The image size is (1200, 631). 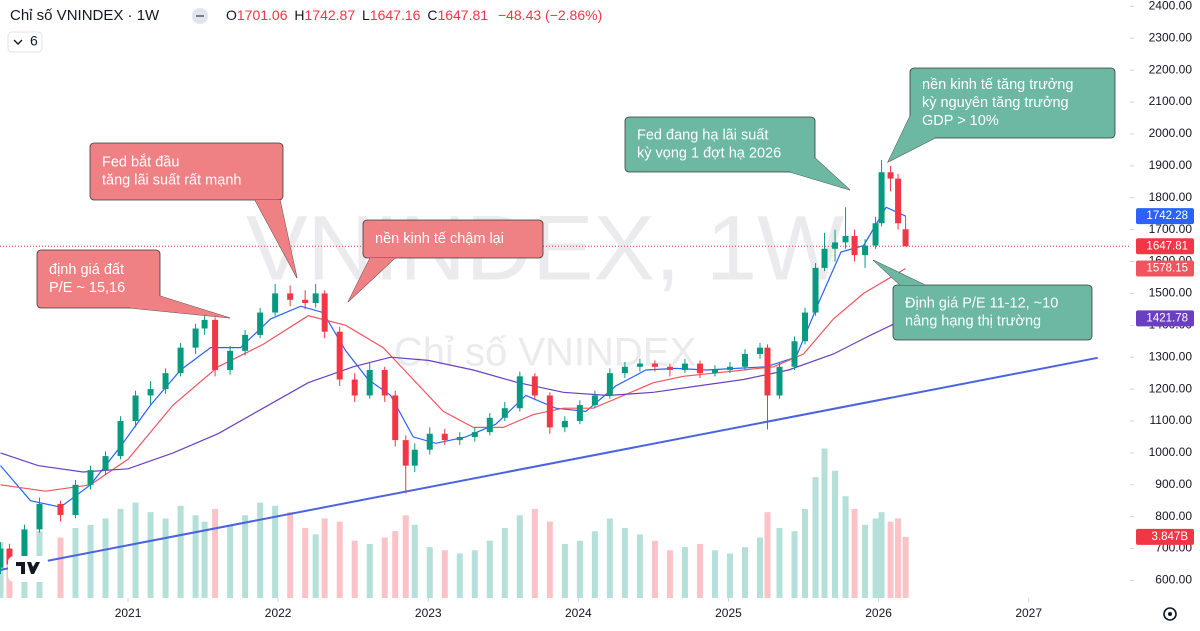 What do you see at coordinates (85, 15) in the screenshot?
I see `symbol-title: Chỉ số VNINDEX · 1W` at bounding box center [85, 15].